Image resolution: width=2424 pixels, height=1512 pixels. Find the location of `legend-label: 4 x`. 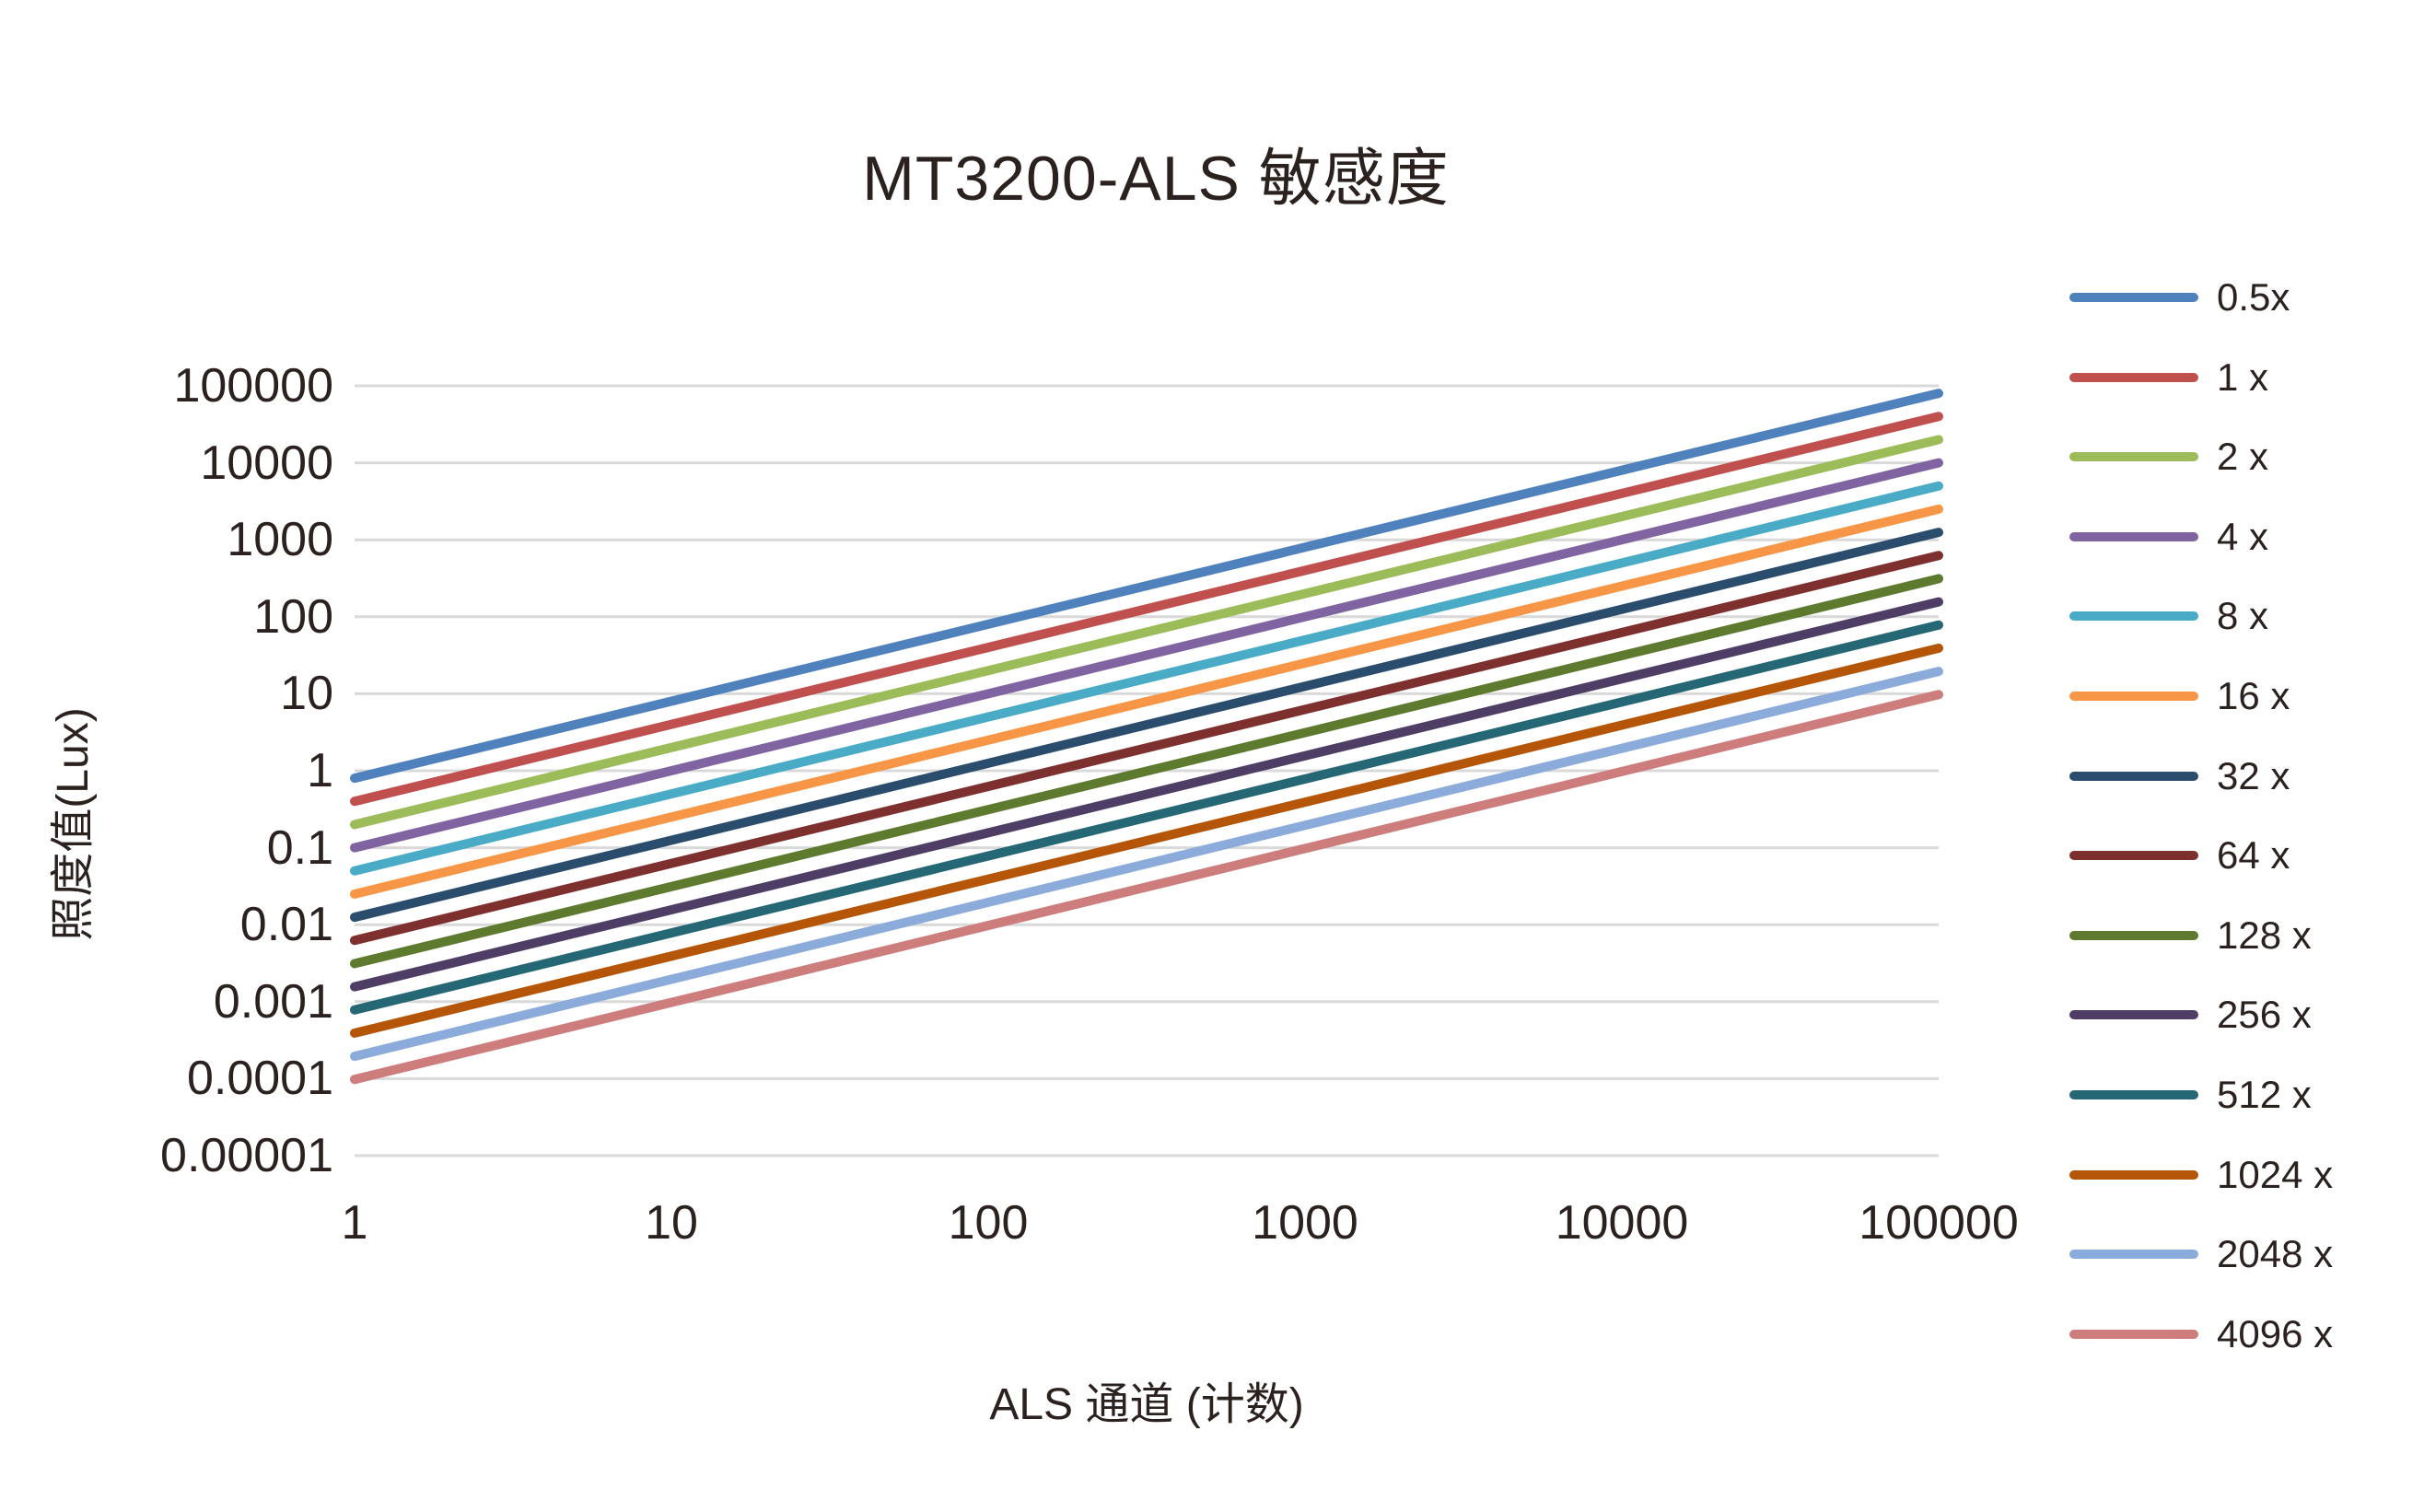

legend-label: 4 x is located at coordinates (2243, 536).